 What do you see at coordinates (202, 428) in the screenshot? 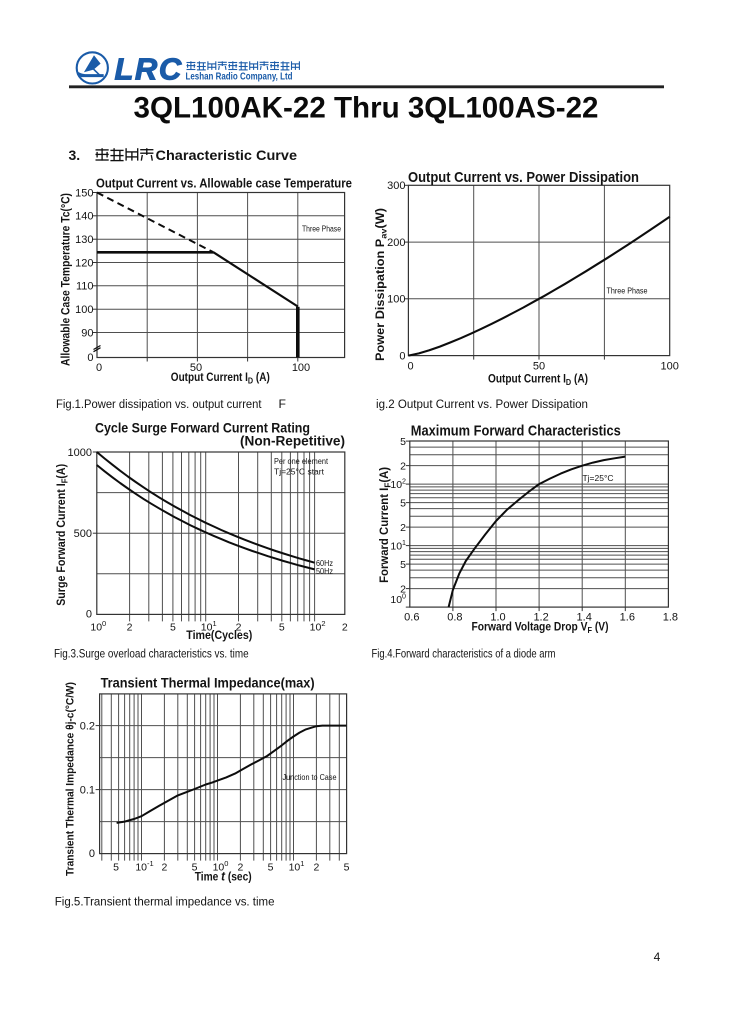
I see `svg-text:Cycle Surge Forward Current Ra: Cycle Surge Forward Current Rating` at bounding box center [202, 428].